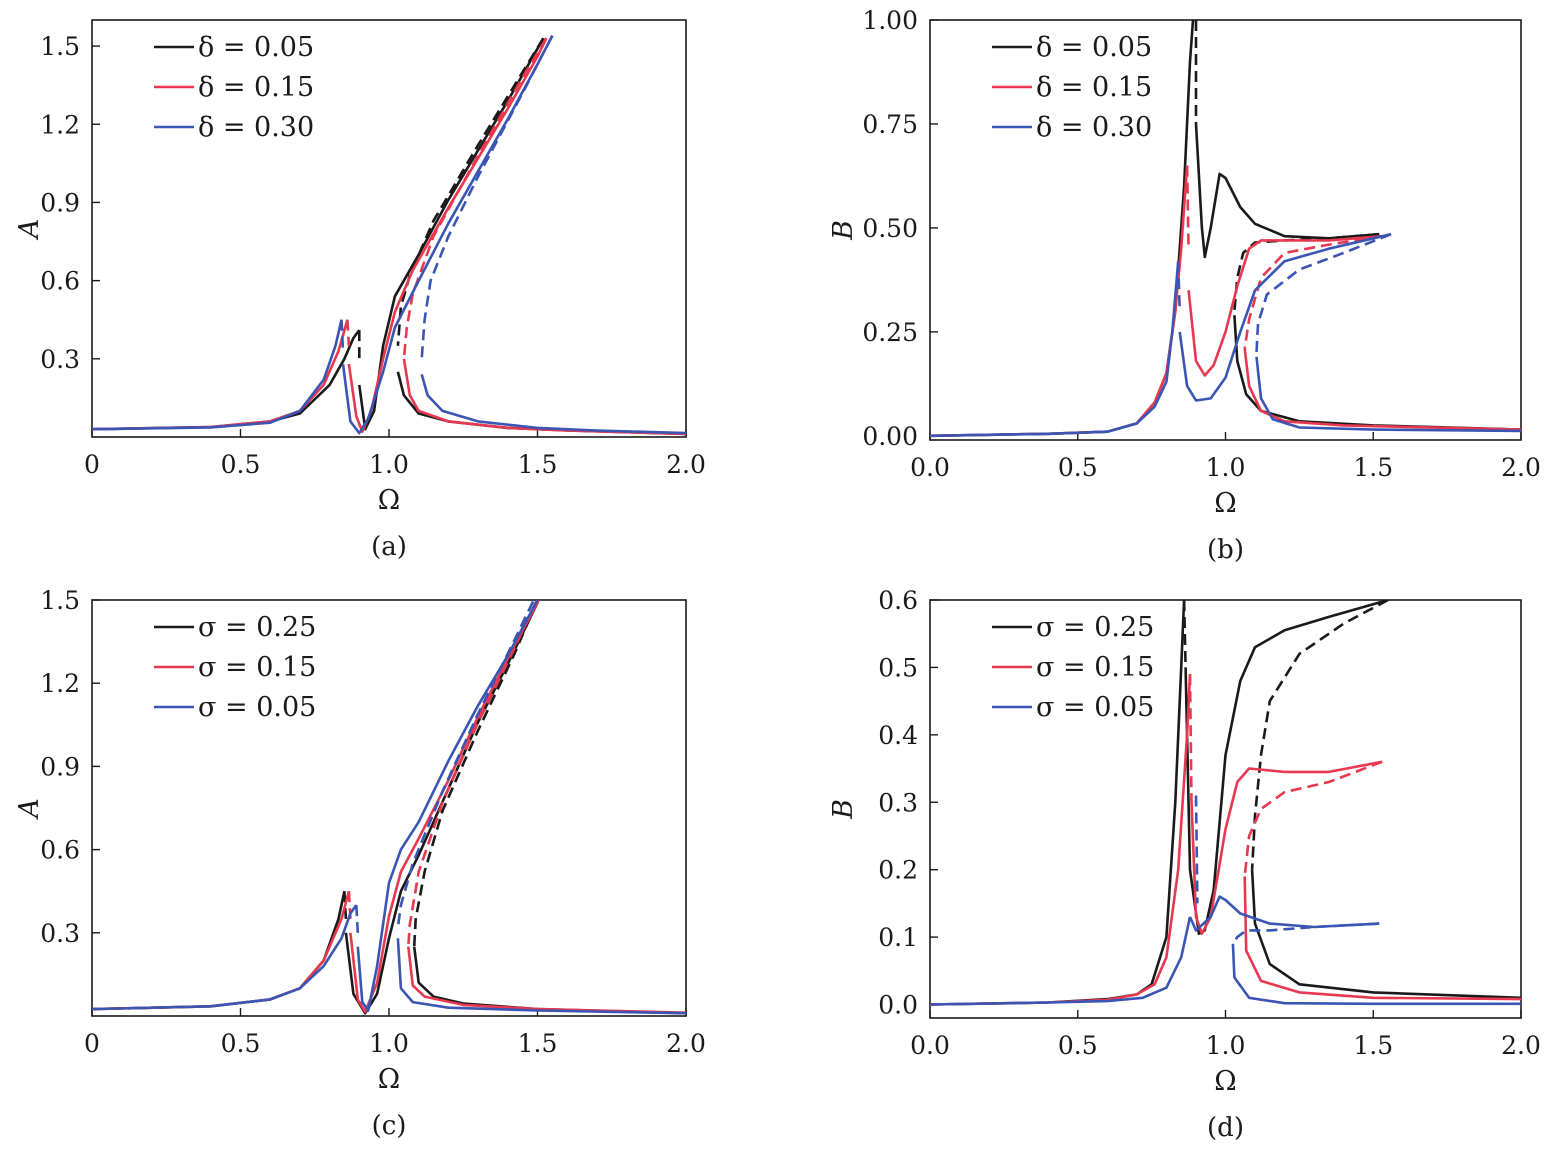 The height and width of the screenshot is (1150, 1550). I want to click on y-tick-label: 0.0, so click(898, 1005).